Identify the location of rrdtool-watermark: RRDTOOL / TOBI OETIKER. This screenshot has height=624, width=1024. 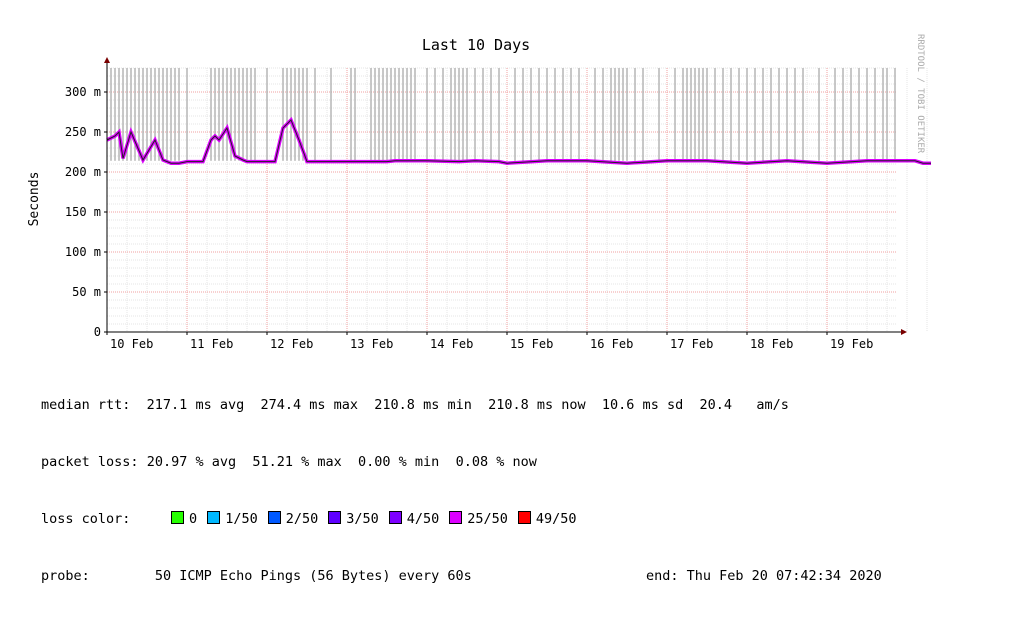
(920, 94).